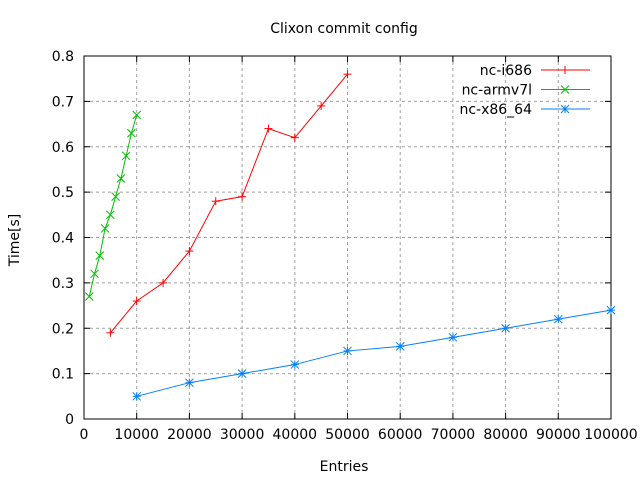 The width and height of the screenshot is (640, 485). Describe the element at coordinates (347, 435) in the screenshot. I see `x-tick-label: 50000` at that location.